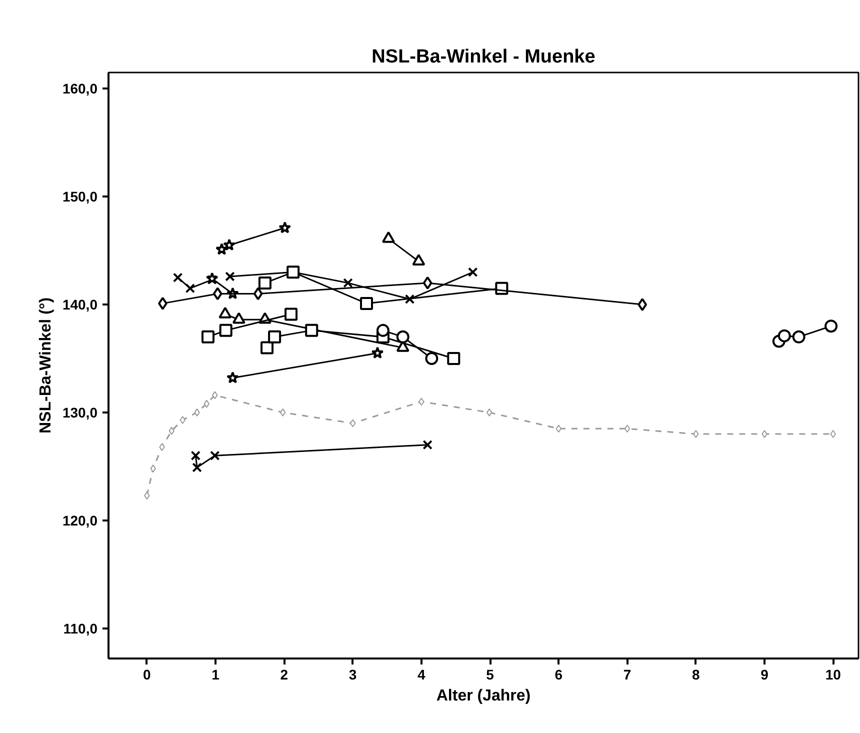 This screenshot has width=860, height=733. What do you see at coordinates (80, 88) in the screenshot?
I see `y-tick-label: 160,0` at bounding box center [80, 88].